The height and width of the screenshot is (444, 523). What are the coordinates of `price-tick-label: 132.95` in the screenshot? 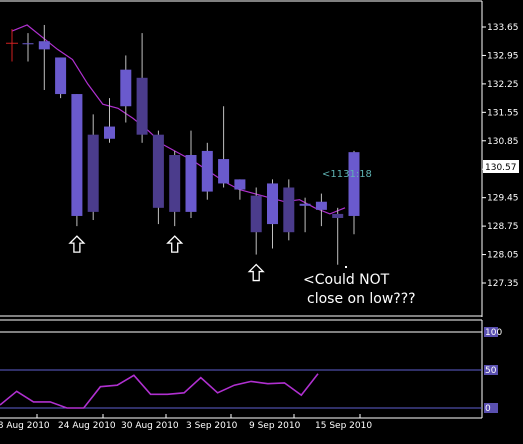 It's located at (503, 56).